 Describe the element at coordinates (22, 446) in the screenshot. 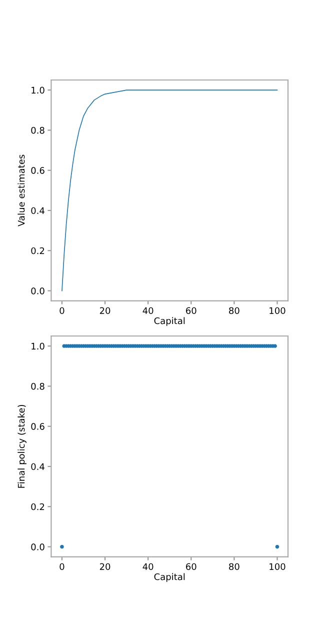

I see `y-axis-title: Final policy (stake)` at that location.